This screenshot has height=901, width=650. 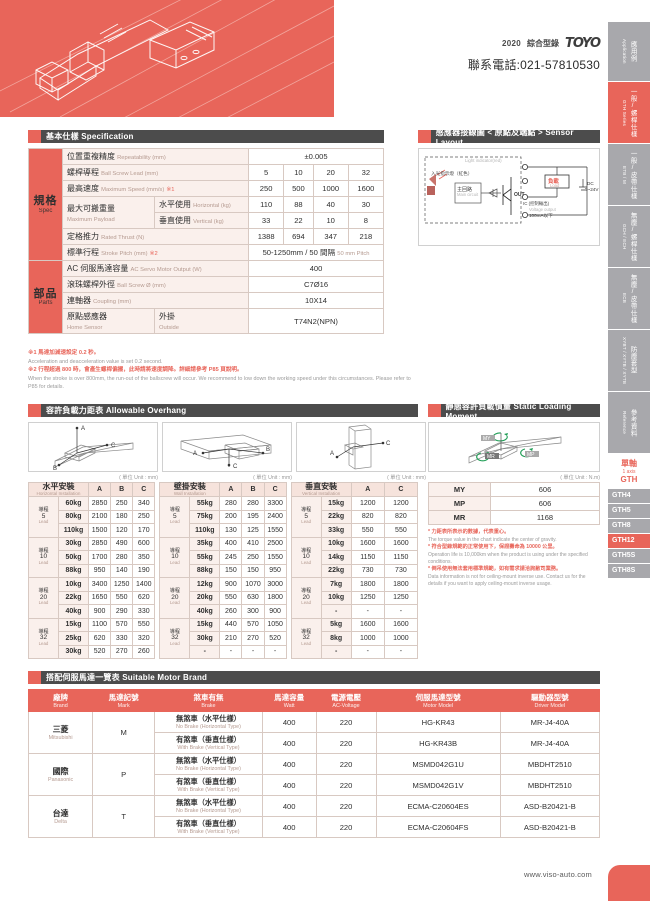 What do you see at coordinates (201, 220) in the screenshot?
I see `row-sublabel-vertical: 垂直使用 Vertical (kg)` at bounding box center [201, 220].